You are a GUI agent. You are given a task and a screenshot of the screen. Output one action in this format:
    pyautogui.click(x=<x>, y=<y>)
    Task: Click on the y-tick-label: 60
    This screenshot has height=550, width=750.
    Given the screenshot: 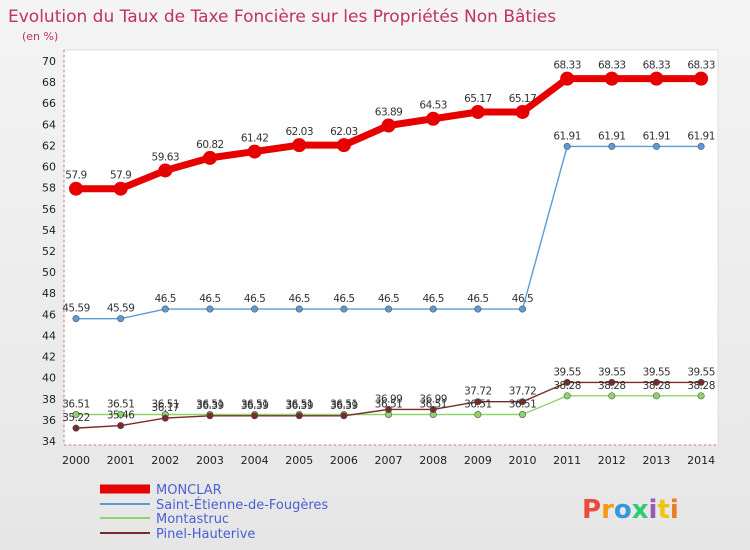 What is the action you would take?
    pyautogui.click(x=49, y=167)
    